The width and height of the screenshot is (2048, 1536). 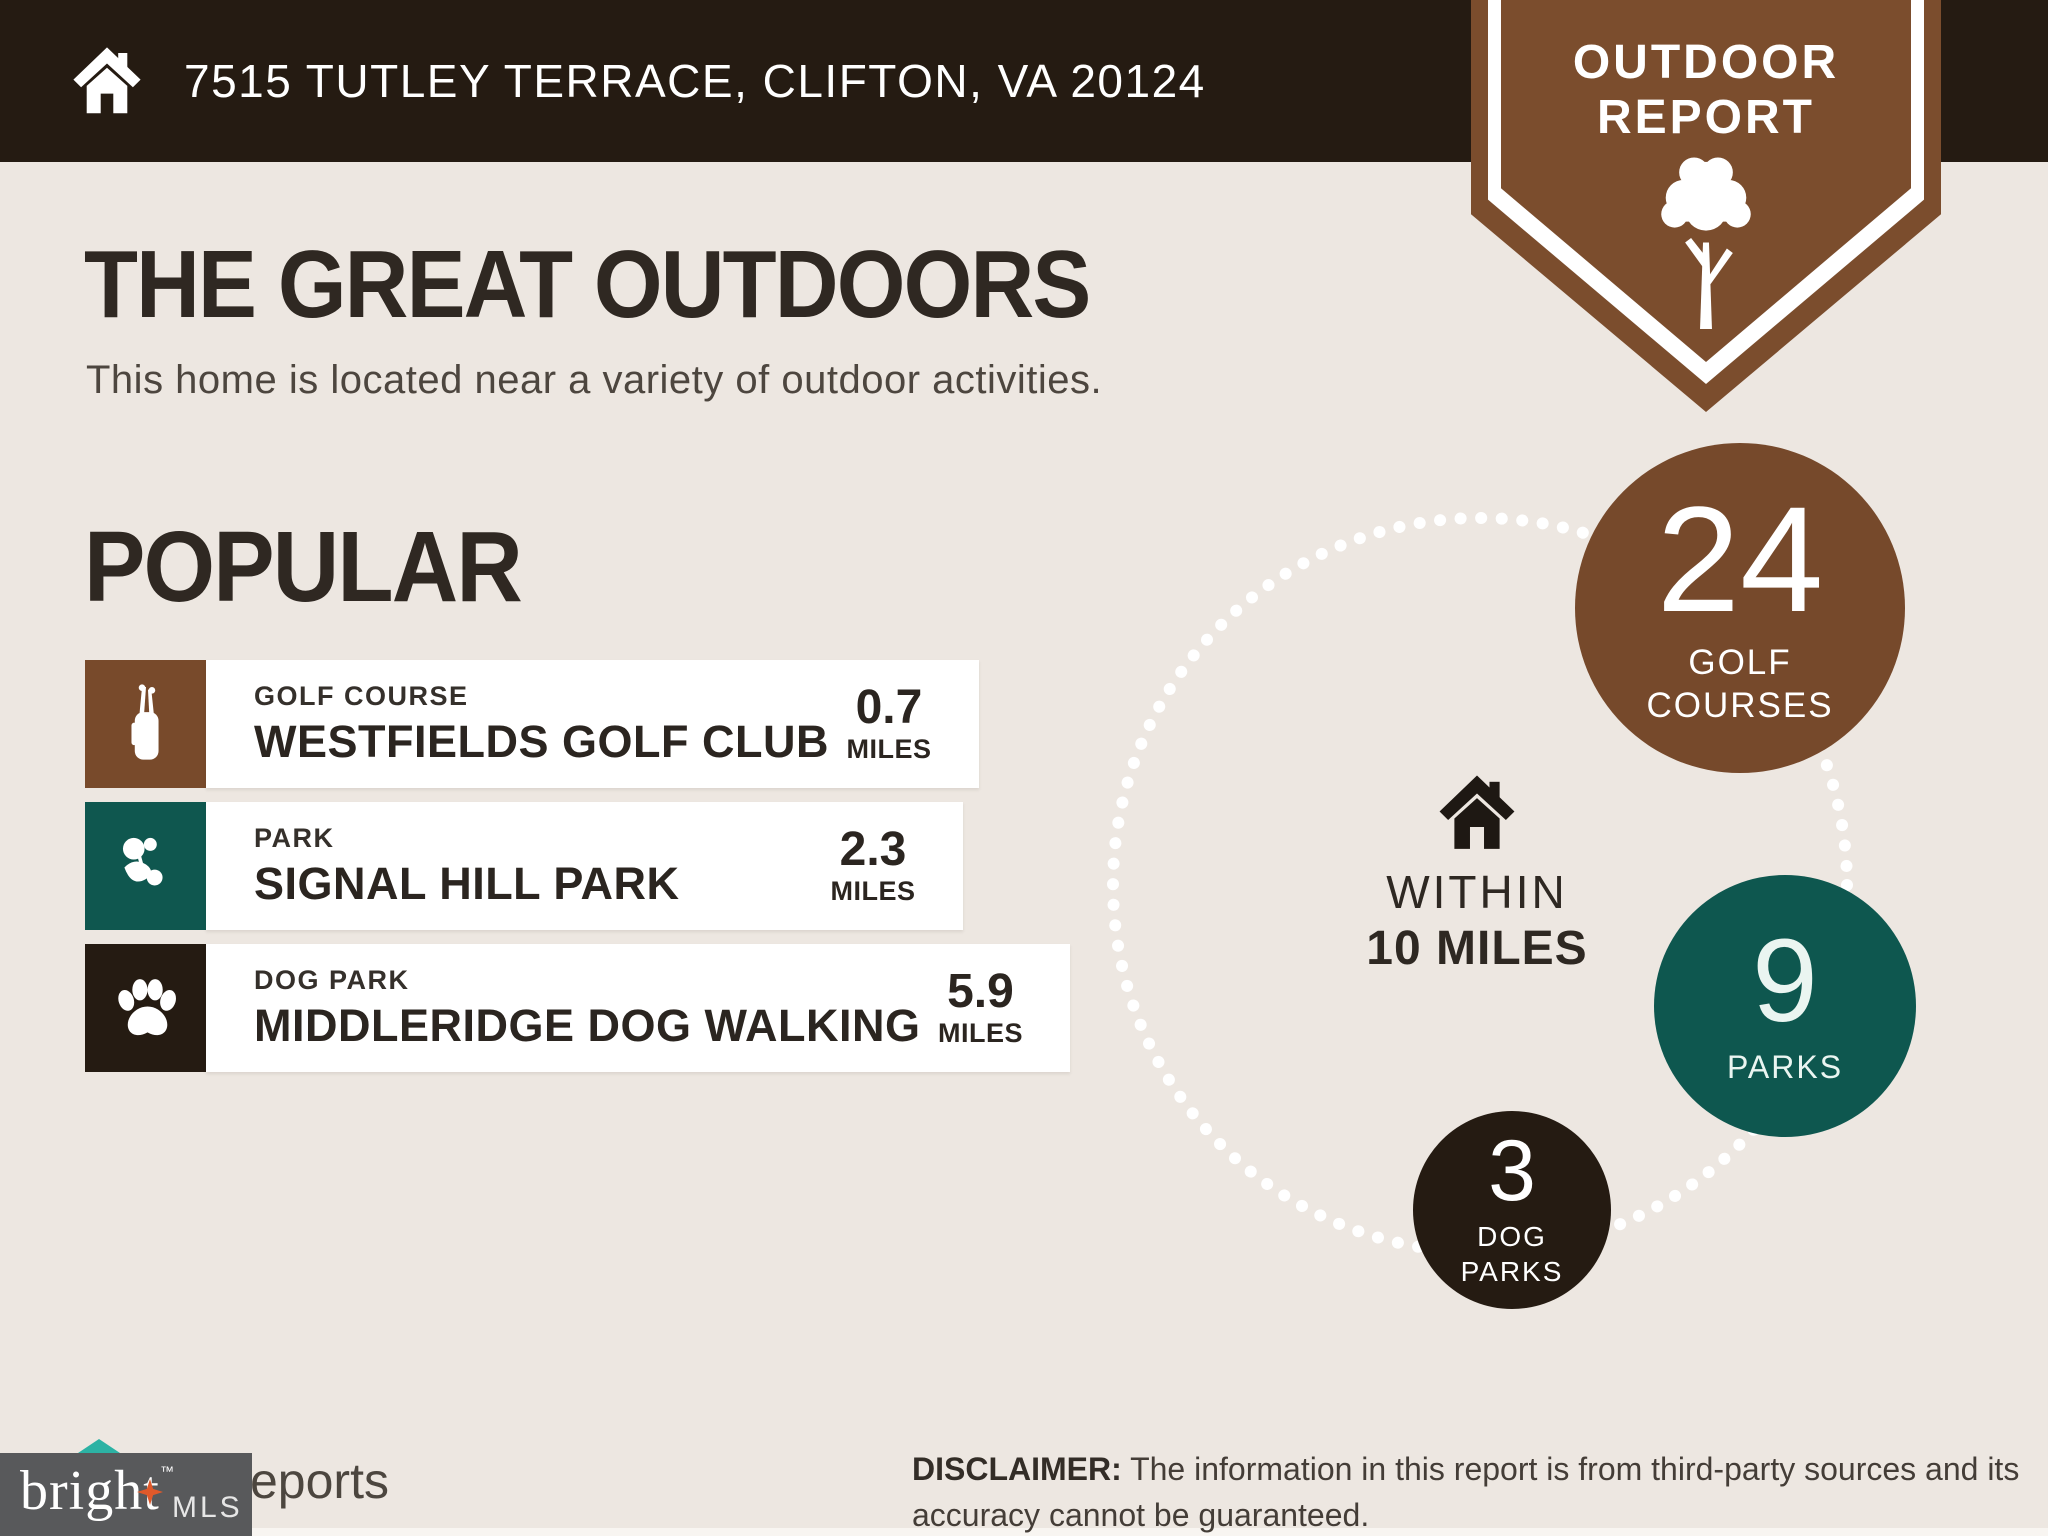 What do you see at coordinates (145, 724) in the screenshot?
I see `golf-bag-icon` at bounding box center [145, 724].